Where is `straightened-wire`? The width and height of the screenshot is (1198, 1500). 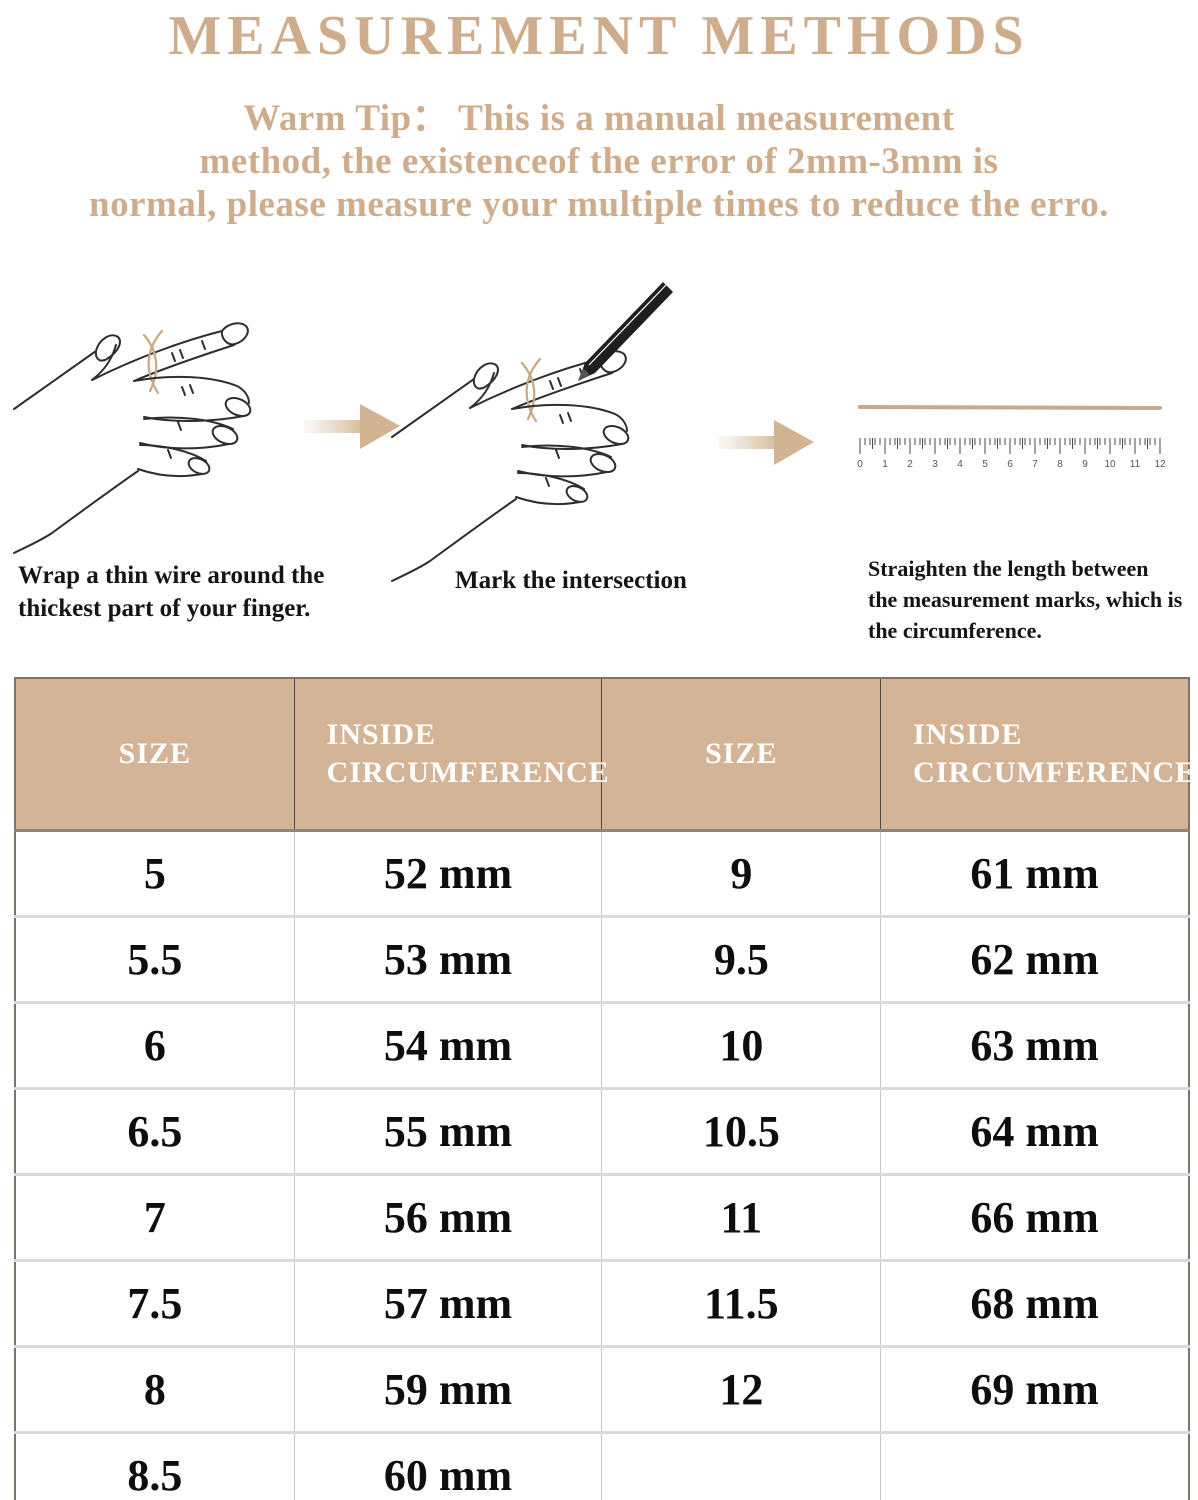
straightened-wire is located at coordinates (1010, 407).